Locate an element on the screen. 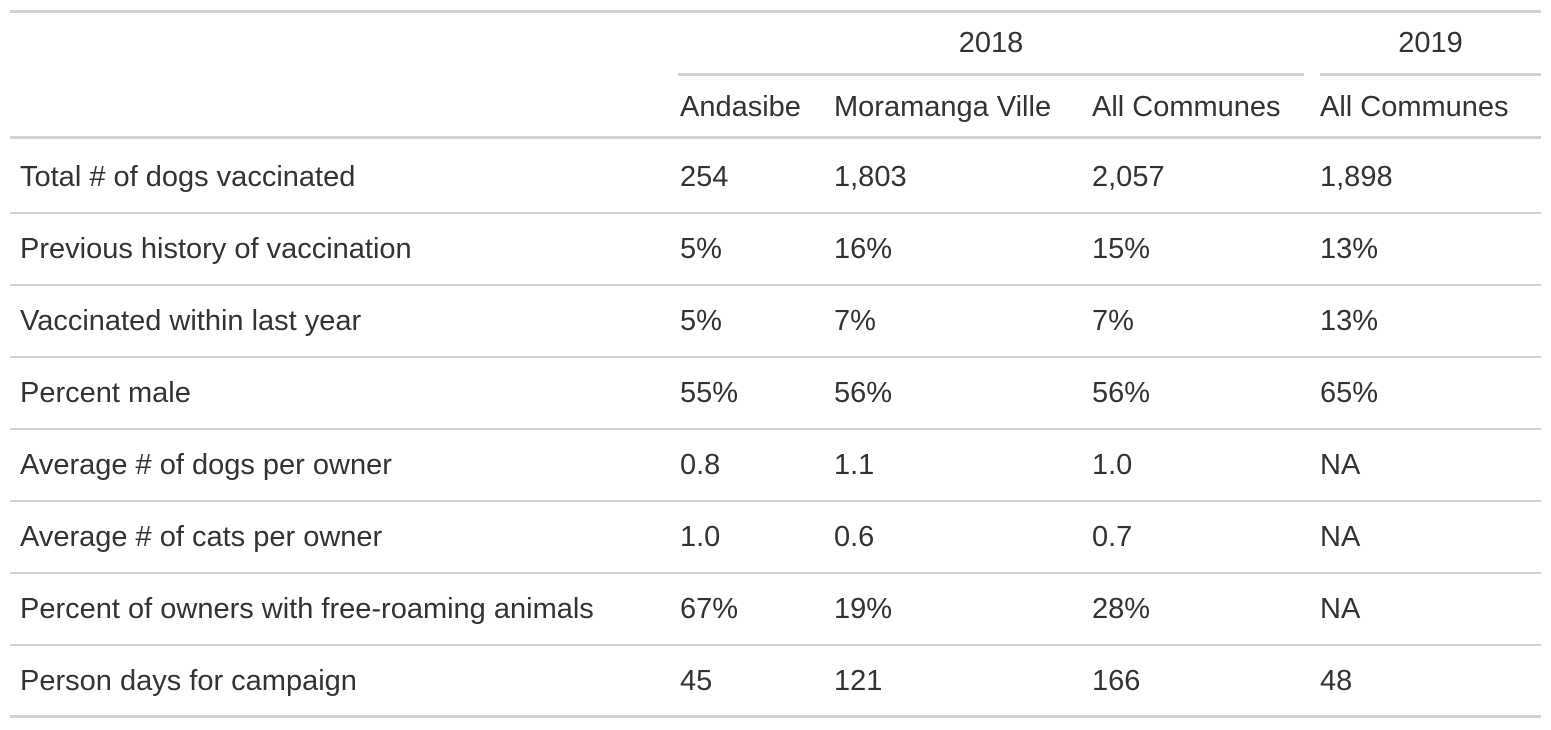  table-cell: 28% is located at coordinates (1121, 609).